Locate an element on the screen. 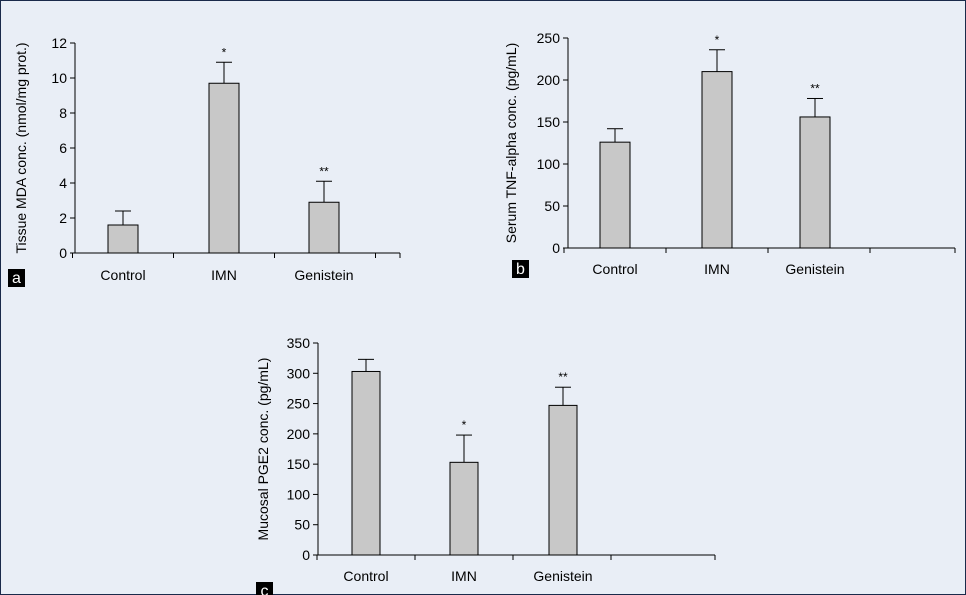 The height and width of the screenshot is (595, 966). y-axis-label: Tissue MDA conc. (nmol/mg prot.) is located at coordinates (21, 147).